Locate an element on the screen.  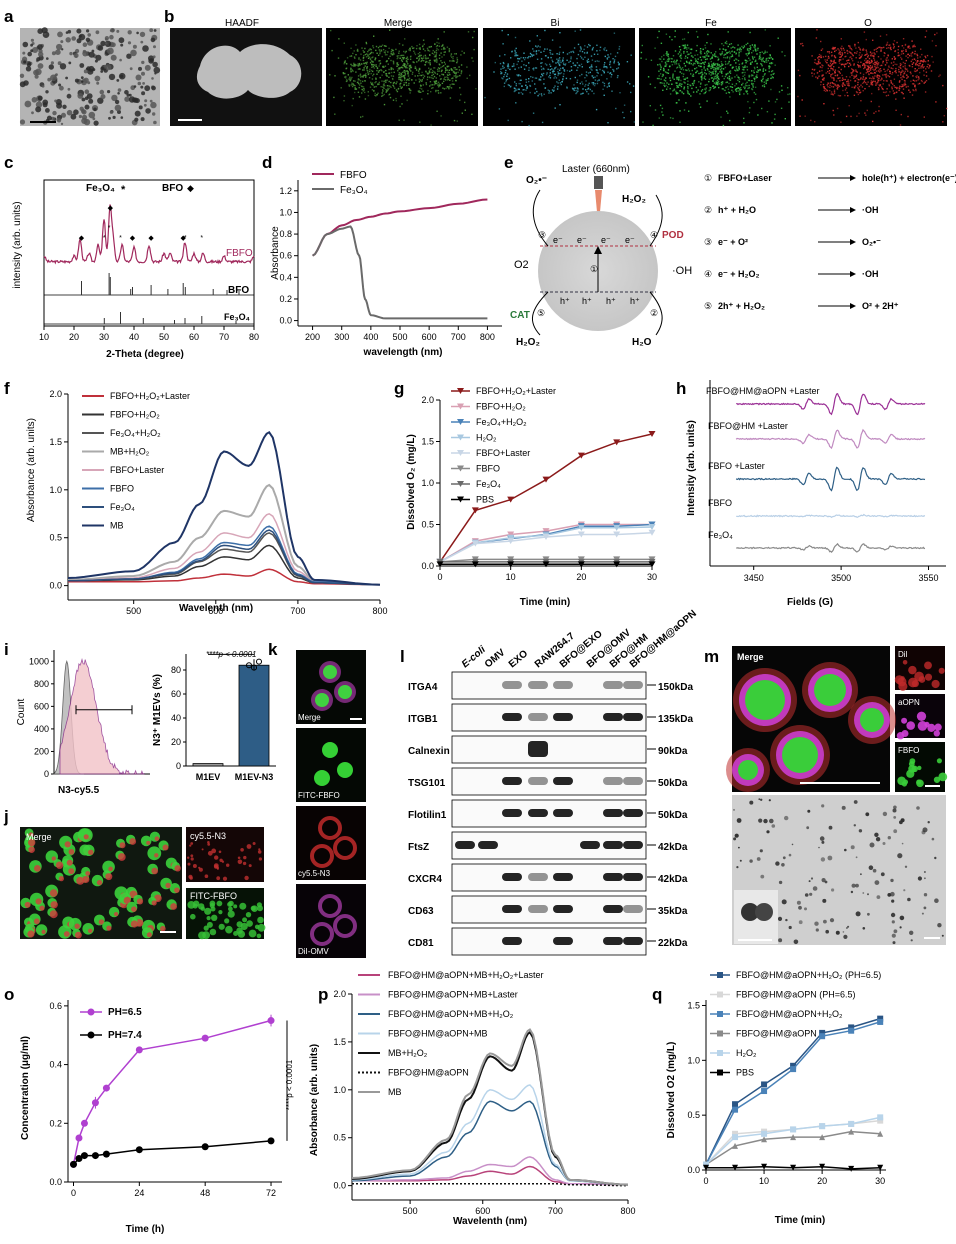
panel-letter-c: c is located at coordinates (8, 162).